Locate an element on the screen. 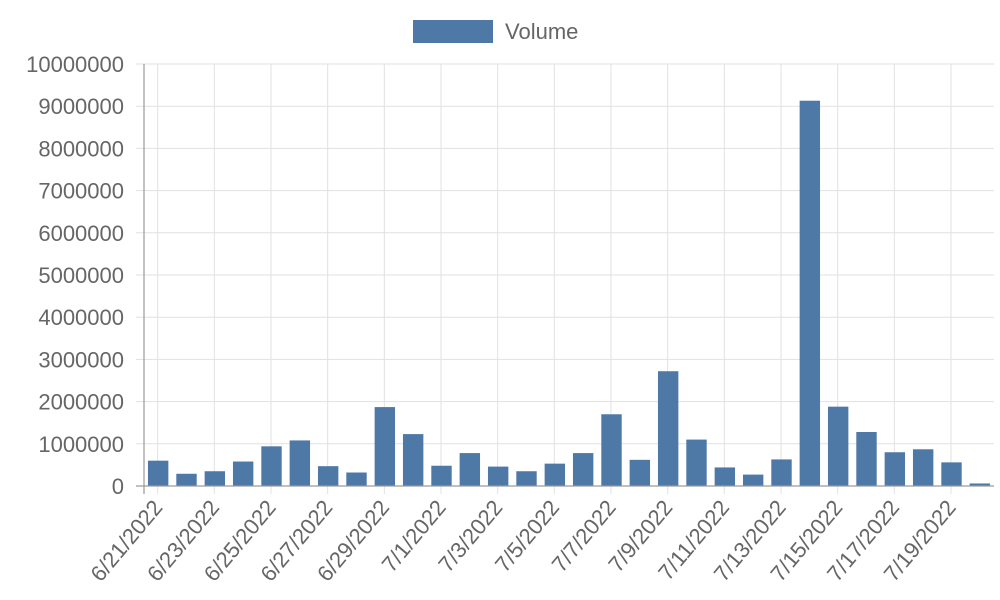 This screenshot has height=600, width=1000. bar-7-11-2022 is located at coordinates (725, 476).